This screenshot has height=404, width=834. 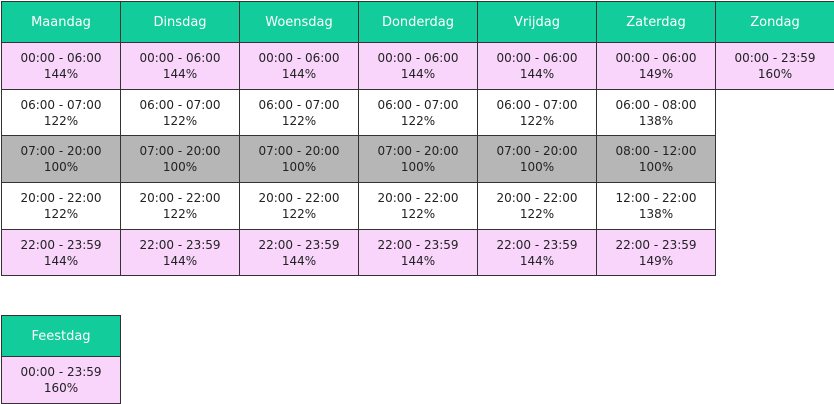 I want to click on day-header: Zondag, so click(x=774, y=22).